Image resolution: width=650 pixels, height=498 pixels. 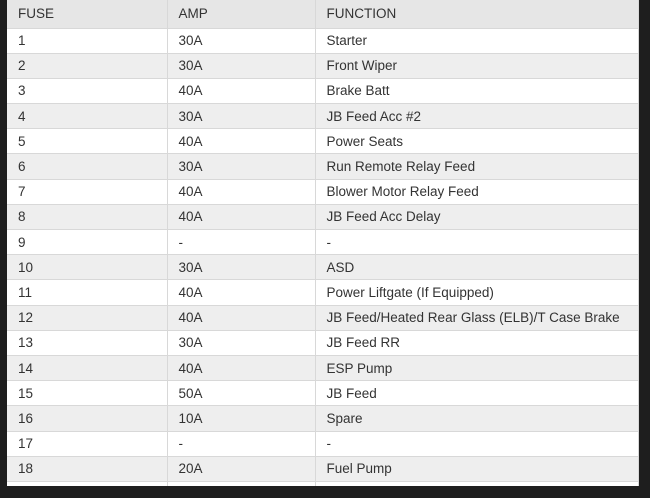 I want to click on table-row: 14 40A ESP Pump, so click(x=323, y=368).